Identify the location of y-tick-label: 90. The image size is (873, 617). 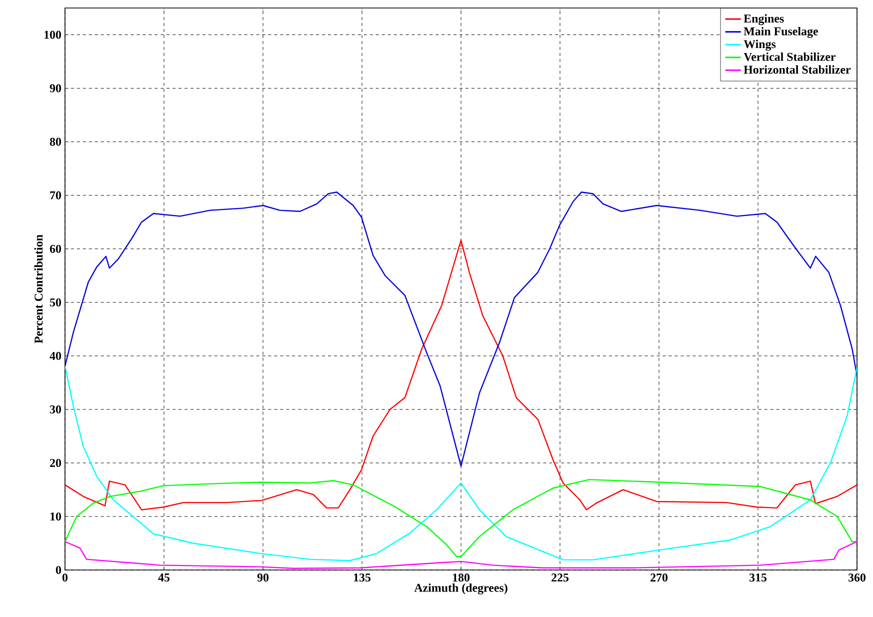
(56, 88).